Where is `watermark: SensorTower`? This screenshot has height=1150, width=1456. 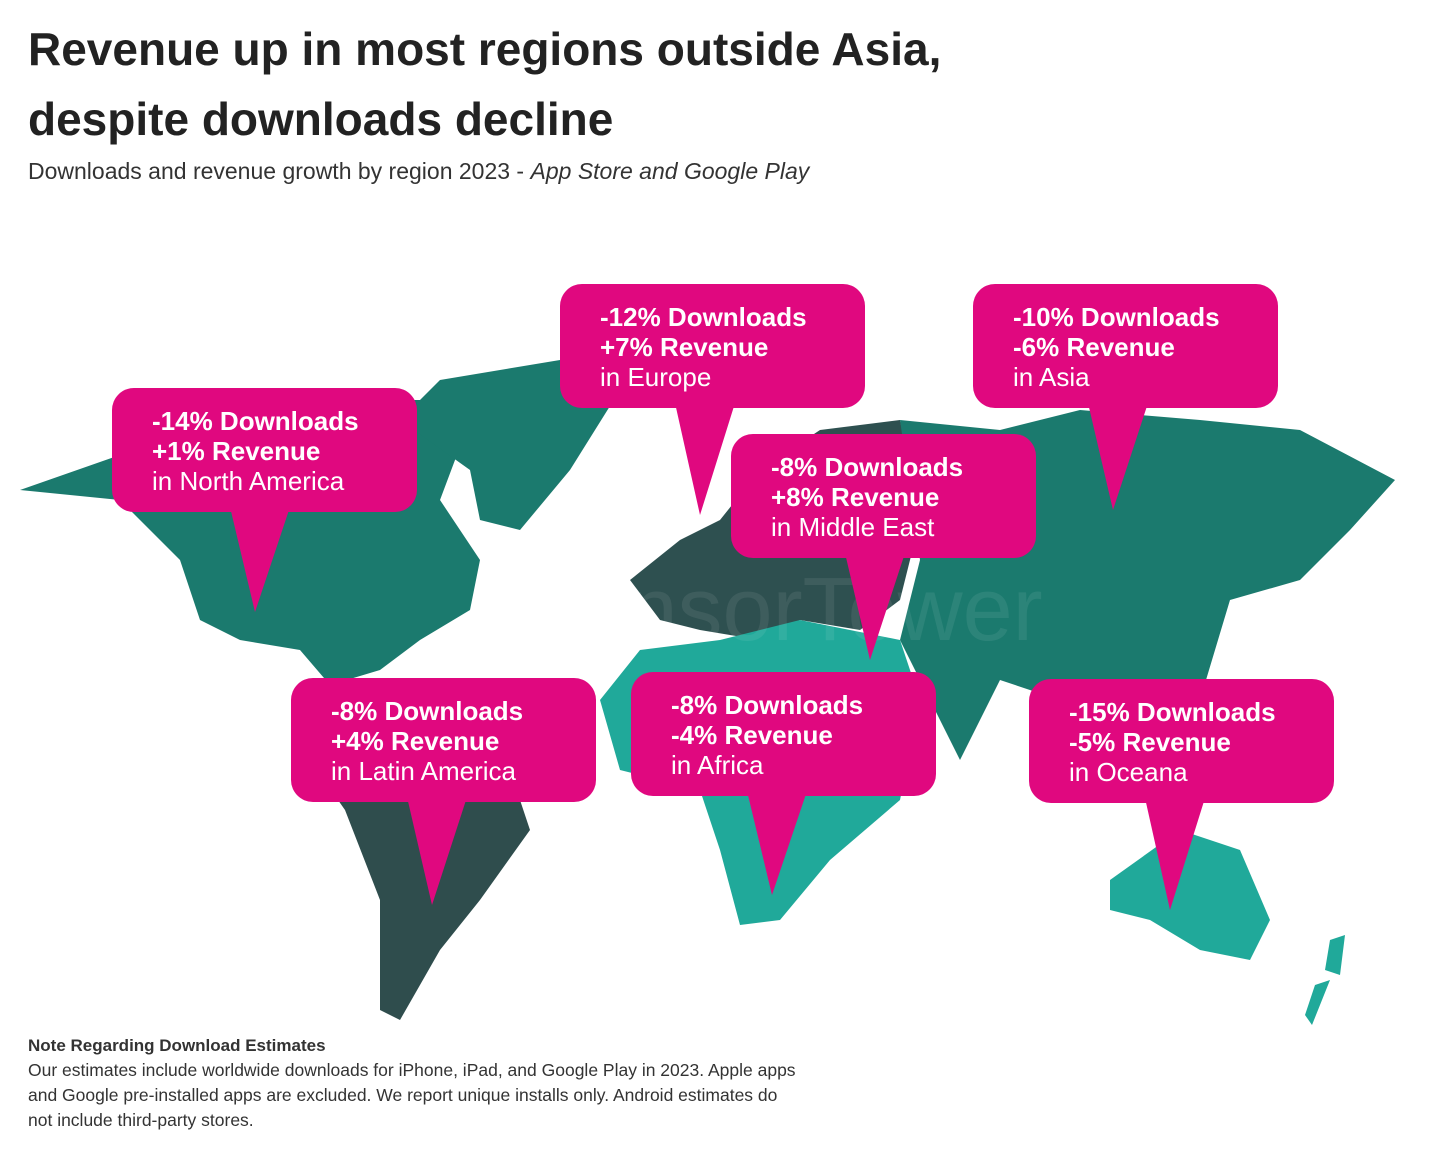
watermark: SensorTower is located at coordinates (779, 610).